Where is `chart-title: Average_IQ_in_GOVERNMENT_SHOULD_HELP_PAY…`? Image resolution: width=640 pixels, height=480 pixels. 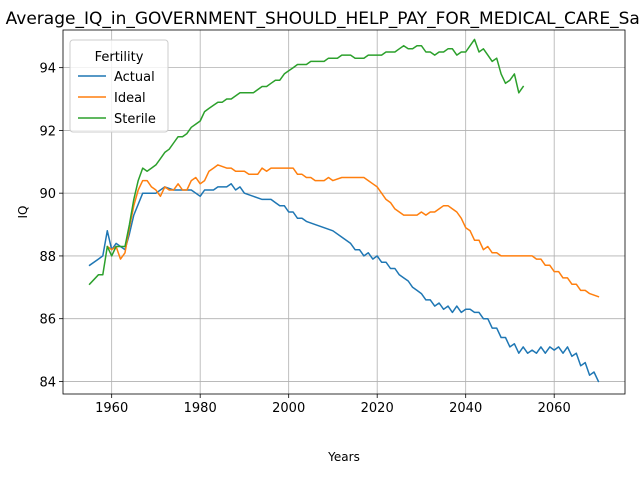
chart-title: Average_IQ_in_GOVERNMENT_SHOULD_HELP_PAY… is located at coordinates (323, 19).